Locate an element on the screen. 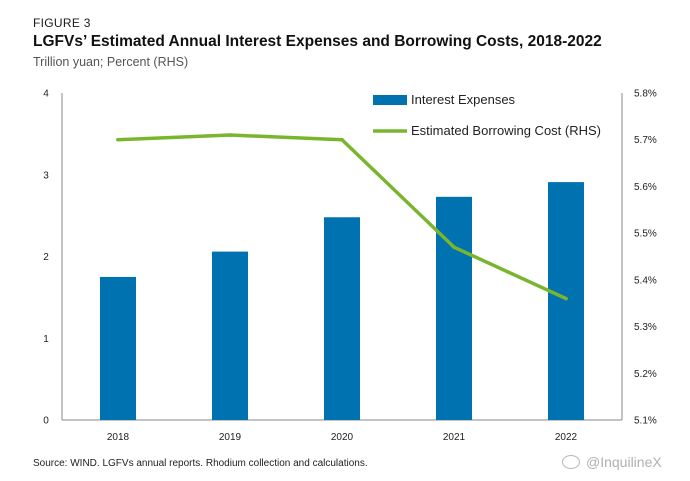  legend-label-line: Estimated Borrowing Cost (RHS) is located at coordinates (506, 130).